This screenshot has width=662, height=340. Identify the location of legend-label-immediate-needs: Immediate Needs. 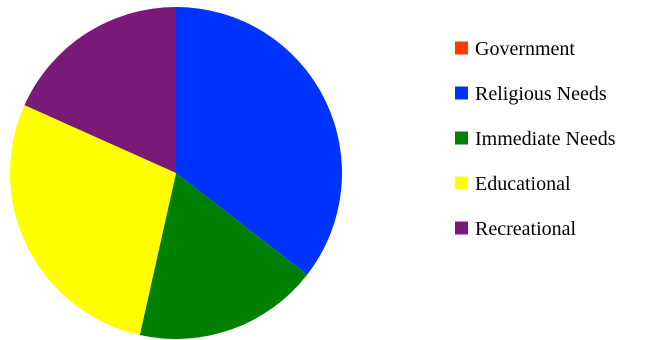
(545, 139).